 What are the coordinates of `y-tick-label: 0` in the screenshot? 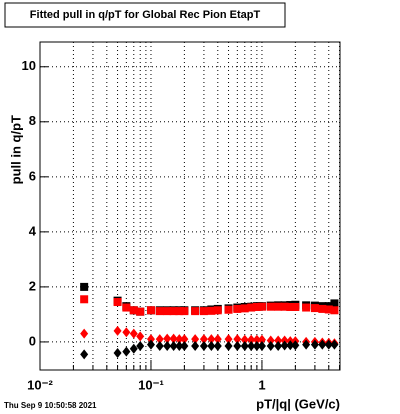 It's located at (32, 340).